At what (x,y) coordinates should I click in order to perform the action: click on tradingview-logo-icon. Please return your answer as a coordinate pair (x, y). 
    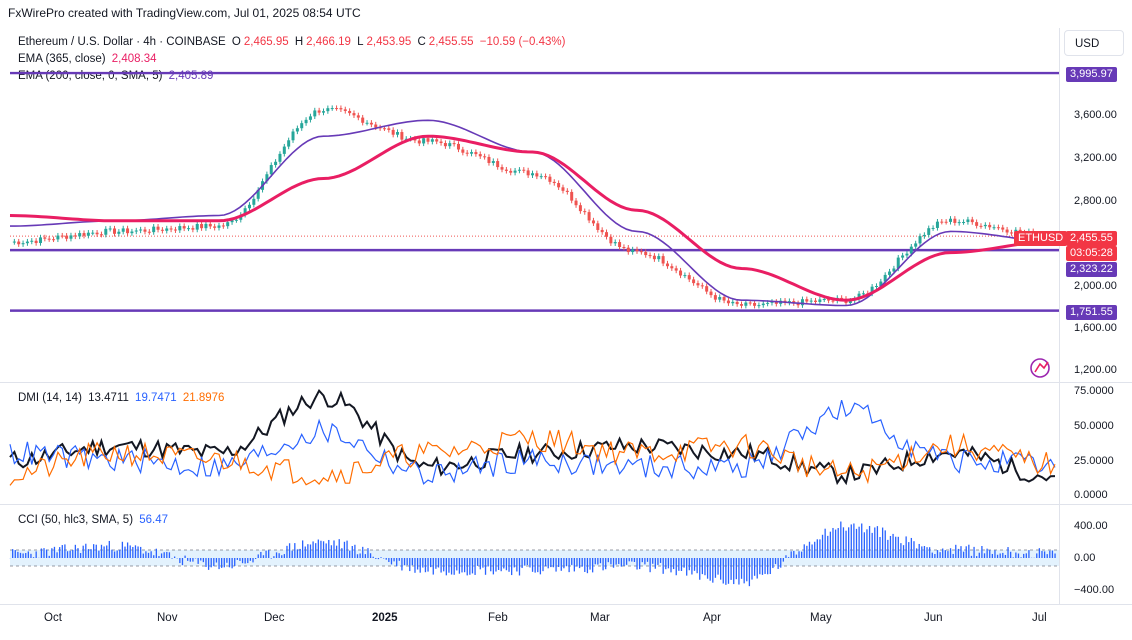
    Looking at the image, I should click on (1040, 368).